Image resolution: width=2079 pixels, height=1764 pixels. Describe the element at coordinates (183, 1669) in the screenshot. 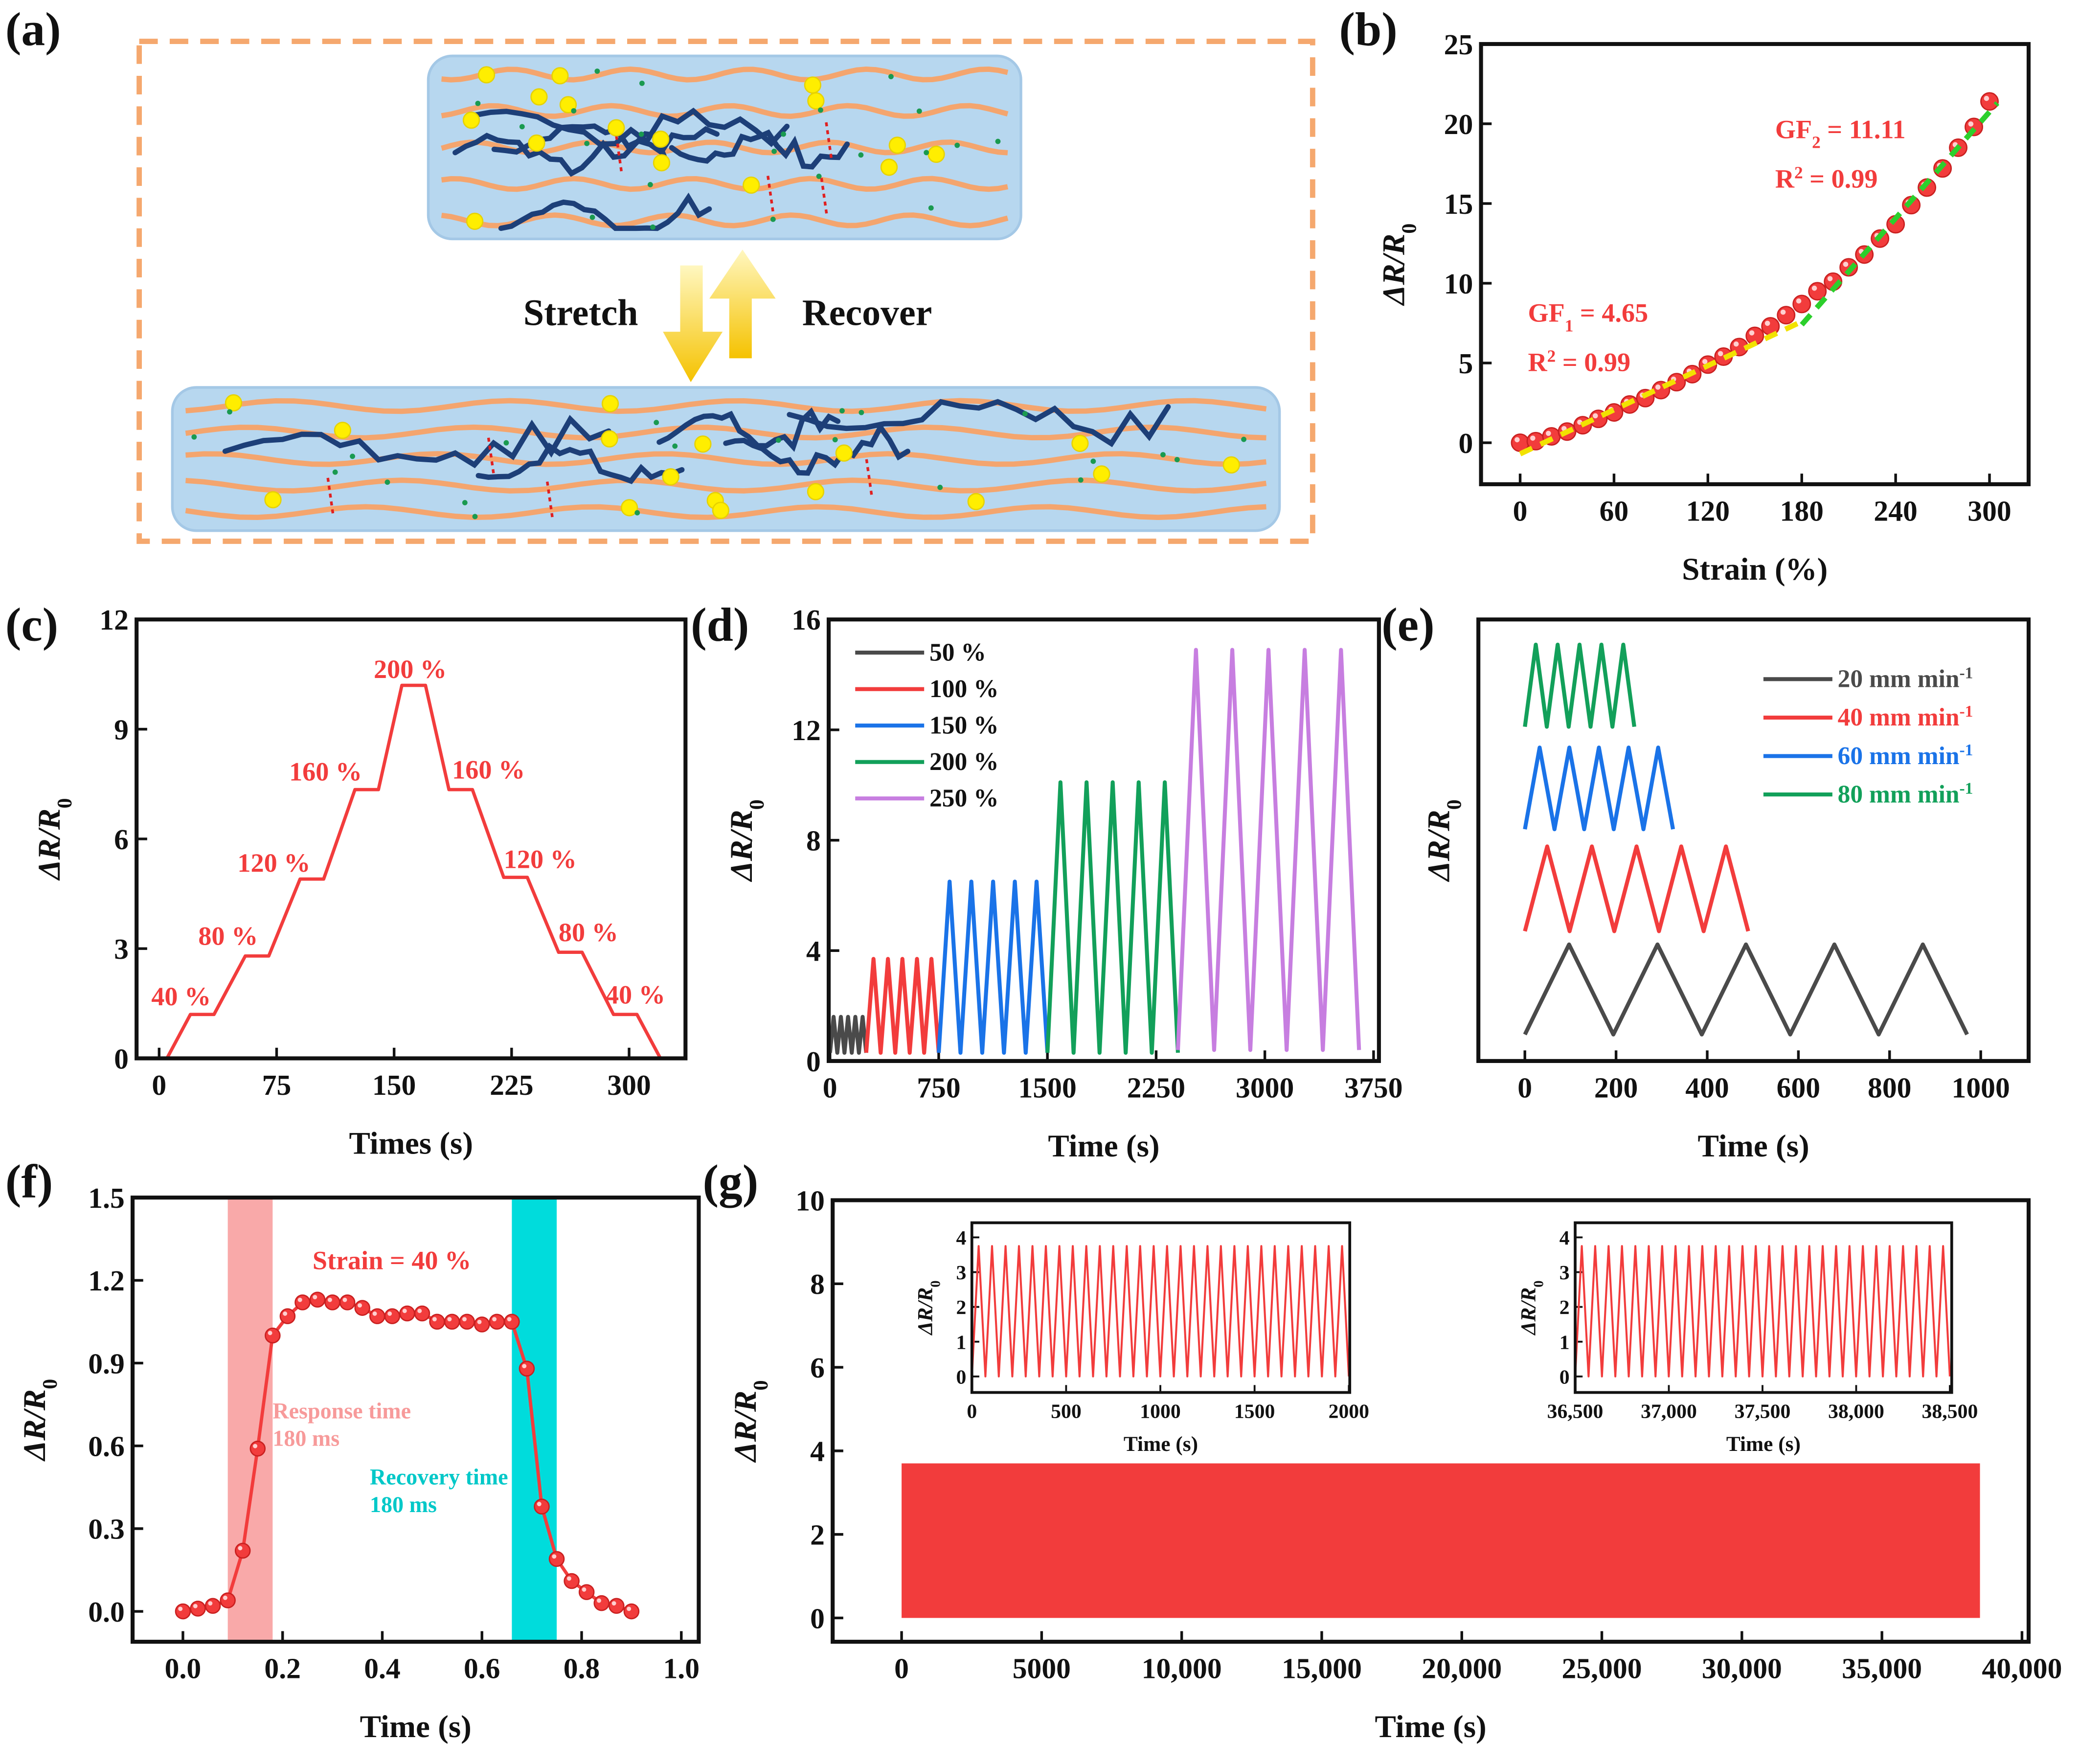

I see `x-tick-label: 0.0` at that location.